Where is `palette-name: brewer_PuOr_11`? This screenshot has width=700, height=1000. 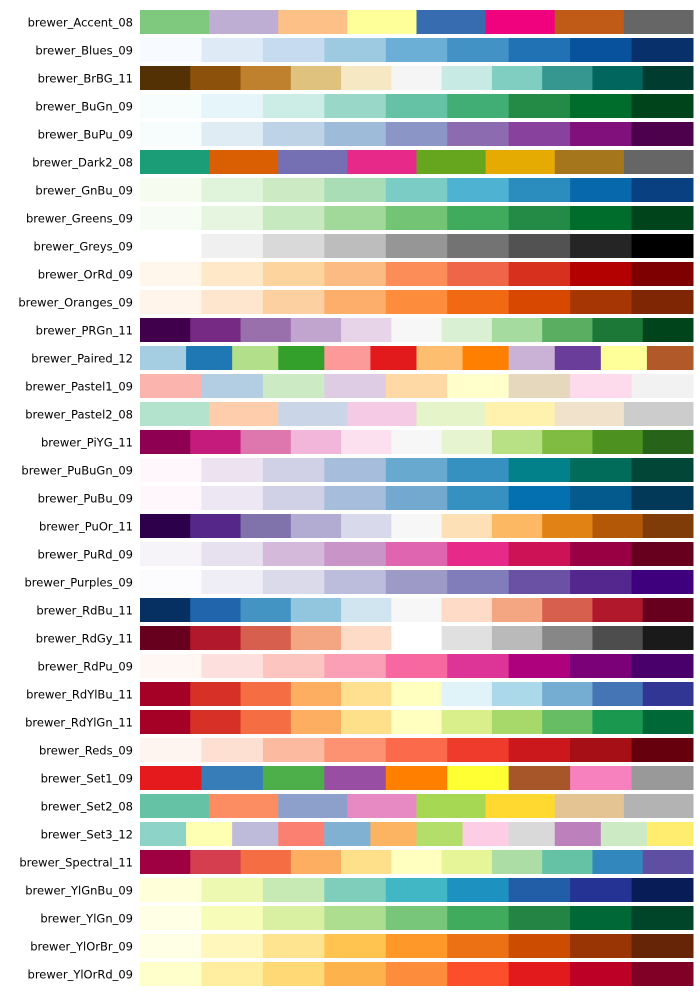 palette-name: brewer_PuOr_11 is located at coordinates (86, 527).